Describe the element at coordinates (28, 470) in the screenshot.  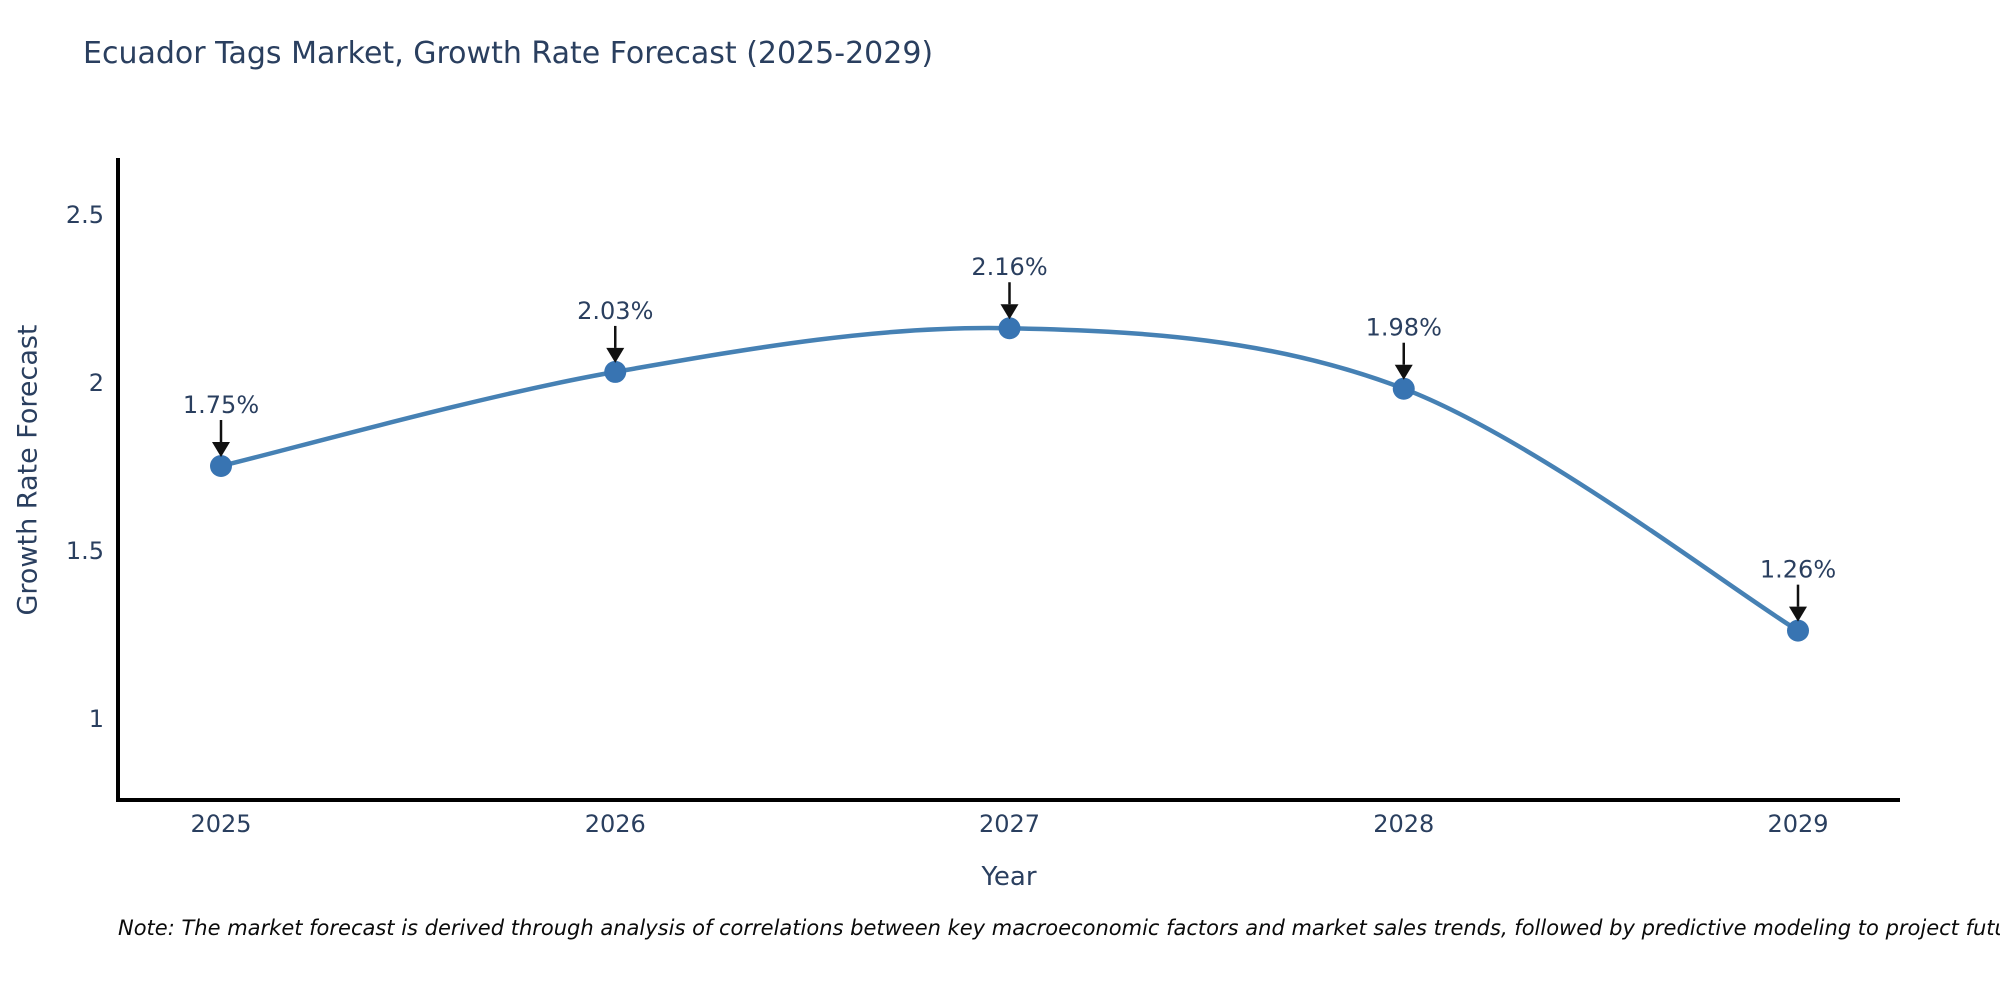
I see `y-axis-title: Growth Rate Forecast` at that location.